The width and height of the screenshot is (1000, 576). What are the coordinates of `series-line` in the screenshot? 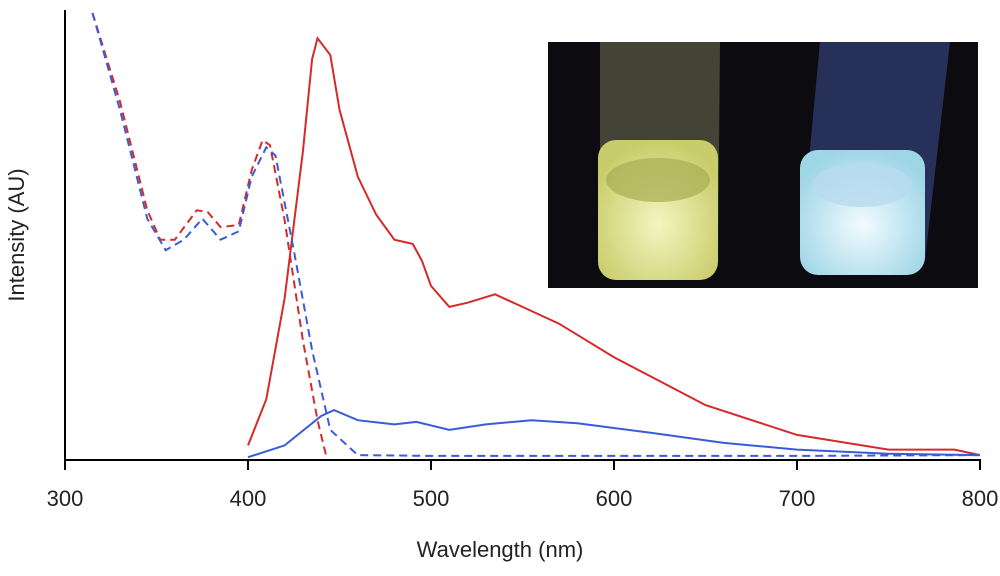 It's located at (614, 434).